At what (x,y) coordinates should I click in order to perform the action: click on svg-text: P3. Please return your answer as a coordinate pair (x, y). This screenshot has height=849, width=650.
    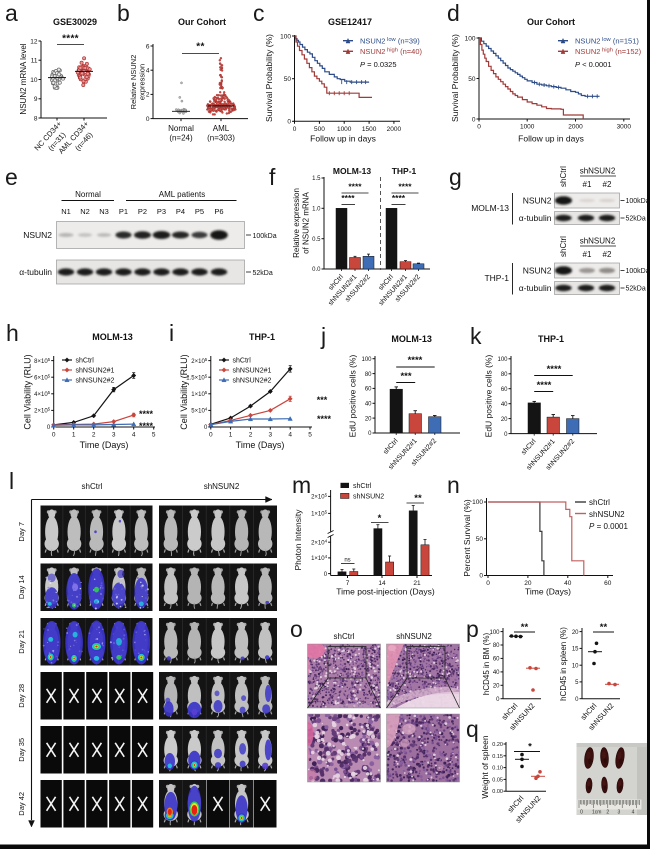
    Looking at the image, I should click on (161, 211).